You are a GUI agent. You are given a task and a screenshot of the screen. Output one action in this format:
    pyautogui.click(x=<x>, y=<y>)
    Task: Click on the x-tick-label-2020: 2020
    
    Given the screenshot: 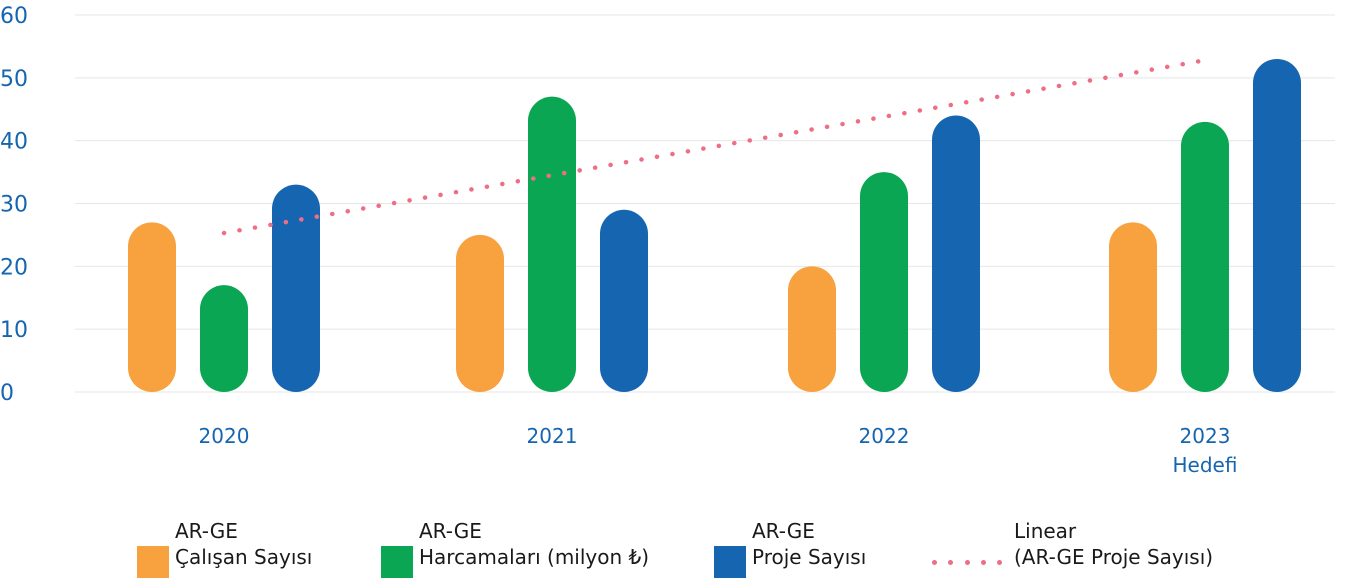 What is the action you would take?
    pyautogui.click(x=224, y=436)
    